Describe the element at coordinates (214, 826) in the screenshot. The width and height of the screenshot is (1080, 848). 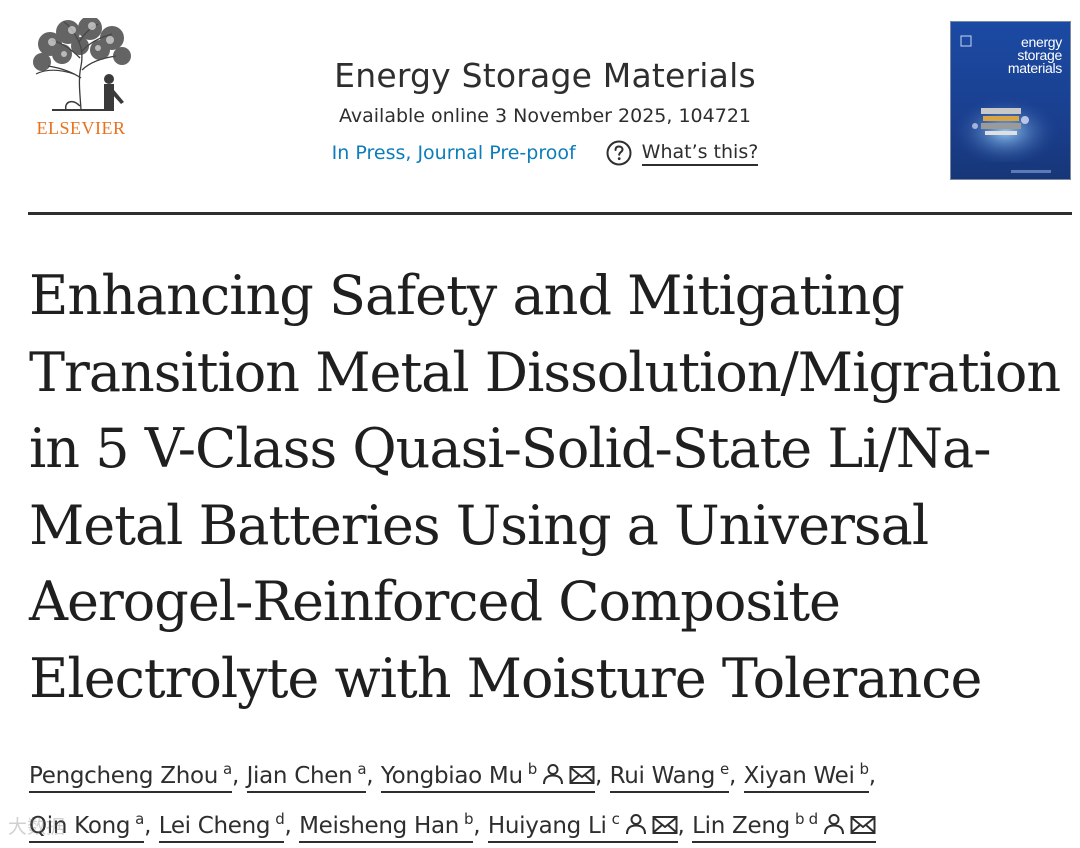
I see `author-name: Lei Cheng` at that location.